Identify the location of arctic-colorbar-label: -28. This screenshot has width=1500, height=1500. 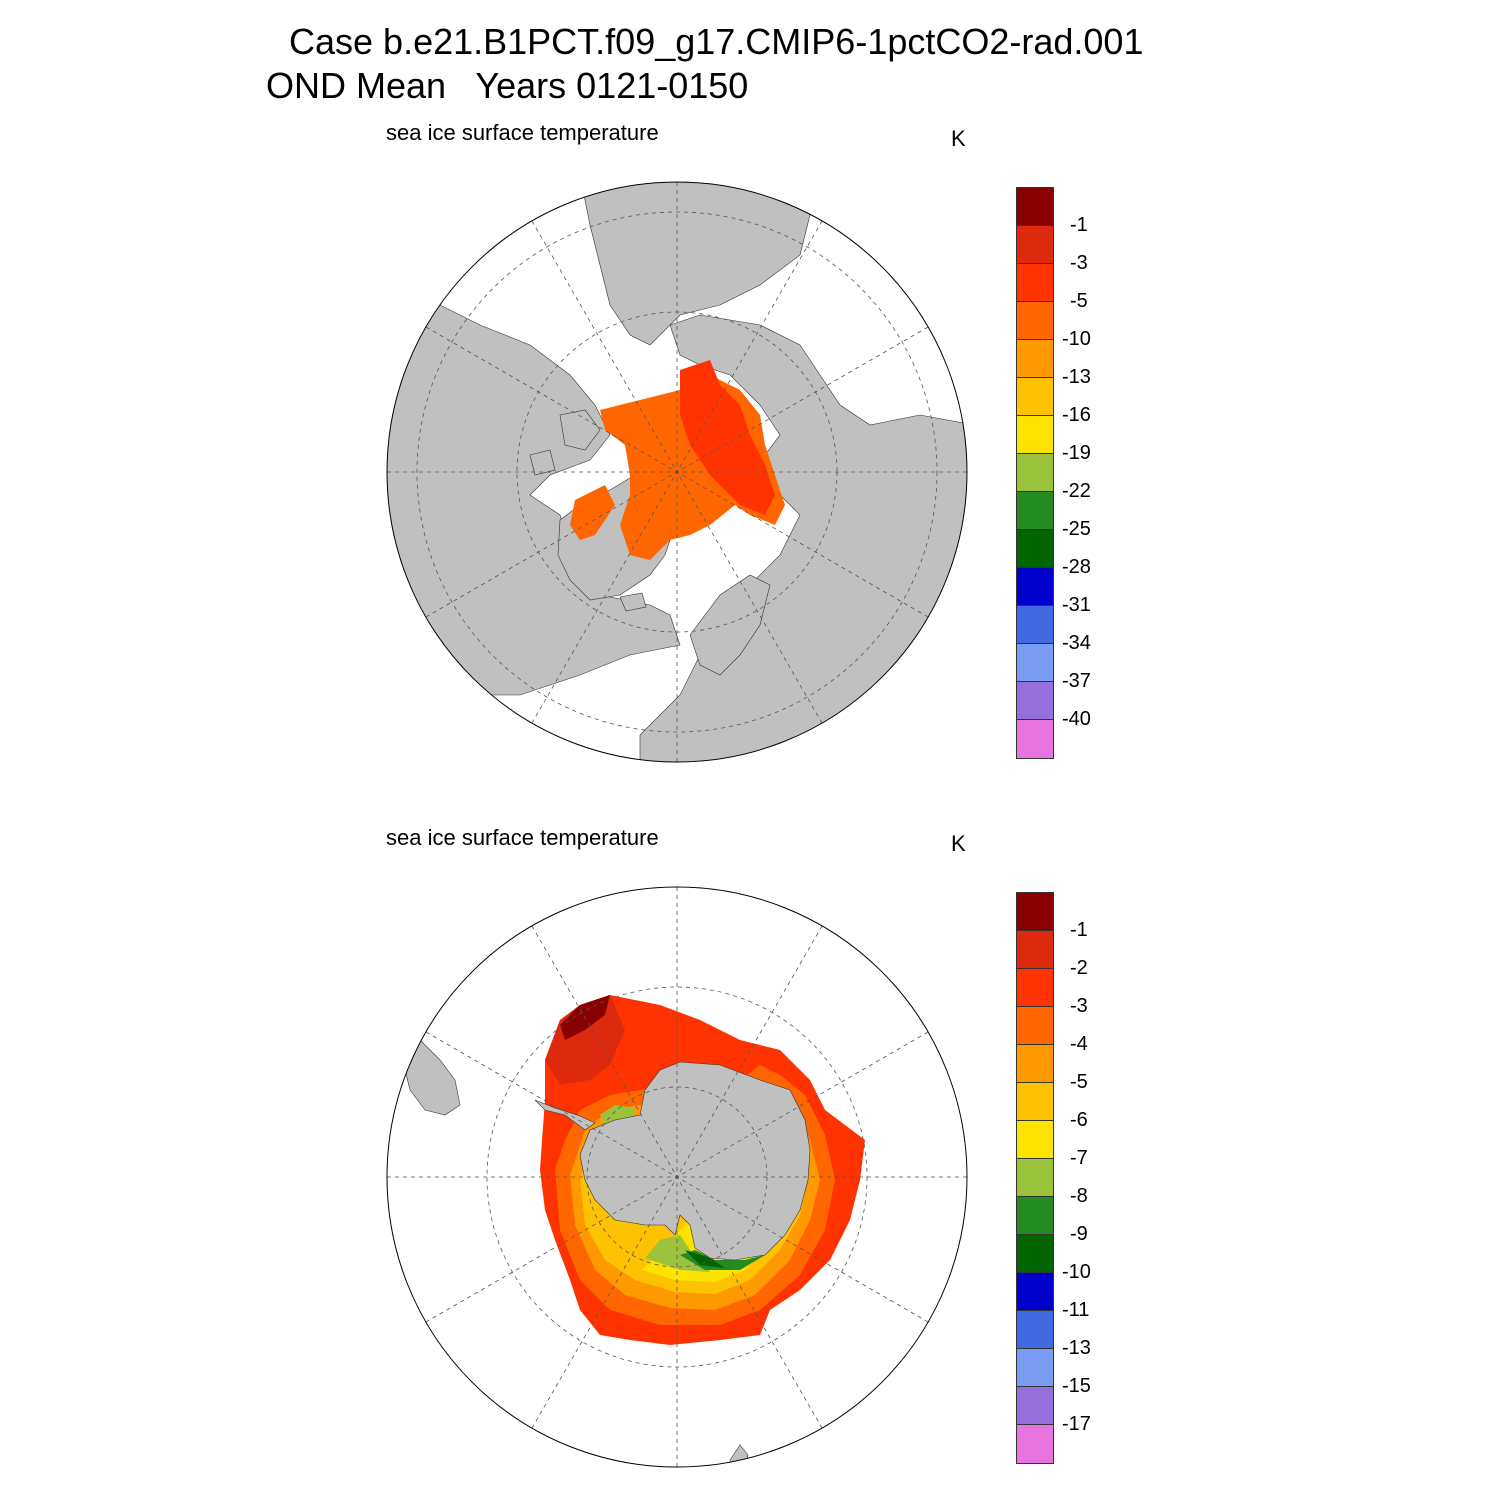
(1076, 567).